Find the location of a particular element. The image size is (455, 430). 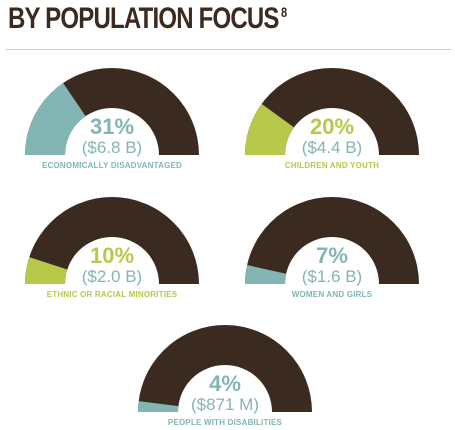

gauge-label: ETHNIC OR RACIAL MINORITIES is located at coordinates (112, 294).